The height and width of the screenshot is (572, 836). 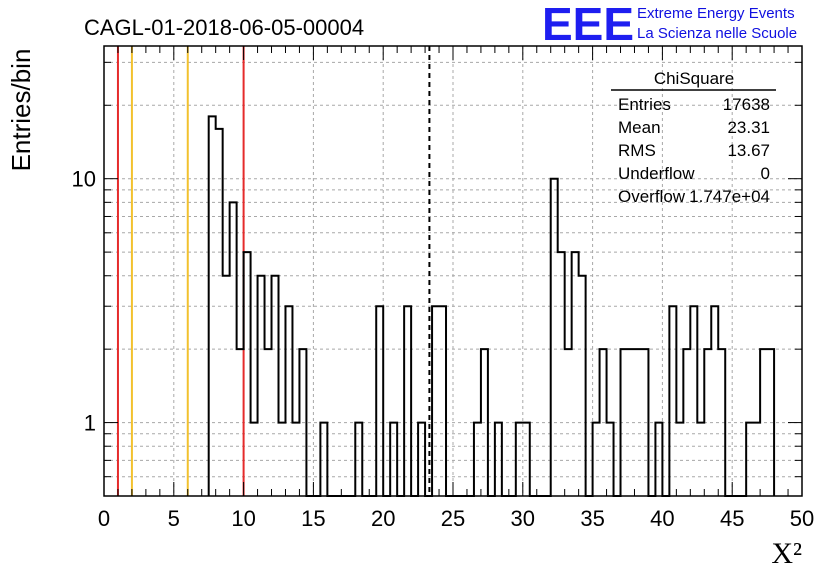 I want to click on x-tick-label: 25, so click(x=453, y=518).